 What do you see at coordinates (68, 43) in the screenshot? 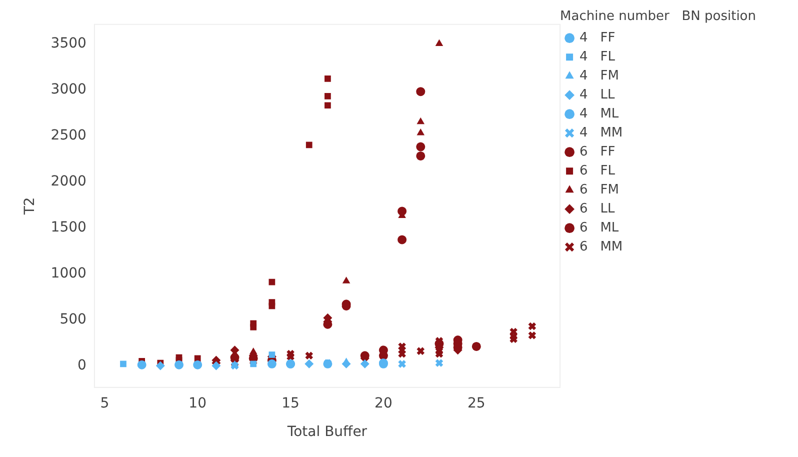
I see `y-tick-label: 3500` at bounding box center [68, 43].